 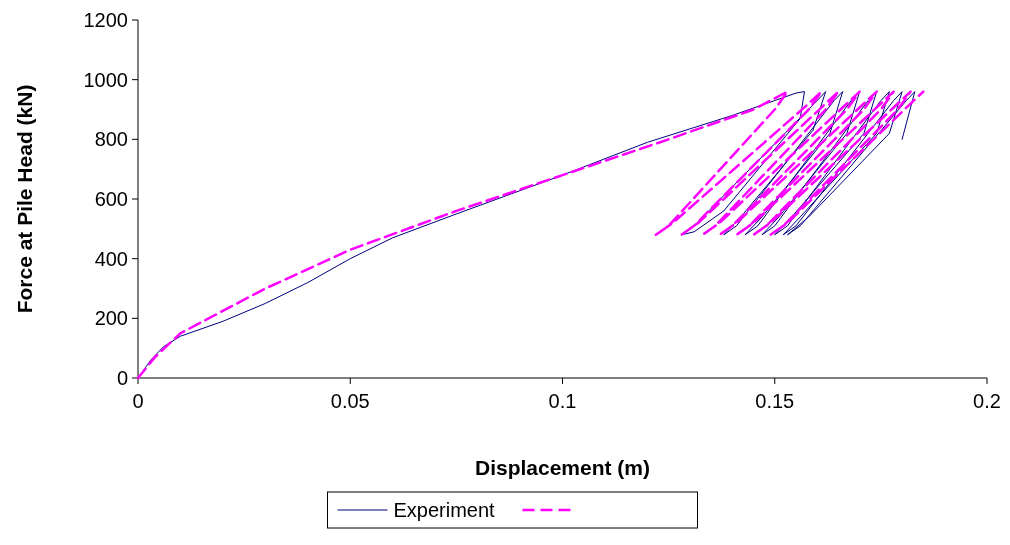 What do you see at coordinates (122, 378) in the screenshot?
I see `y-tick-label: 0` at bounding box center [122, 378].